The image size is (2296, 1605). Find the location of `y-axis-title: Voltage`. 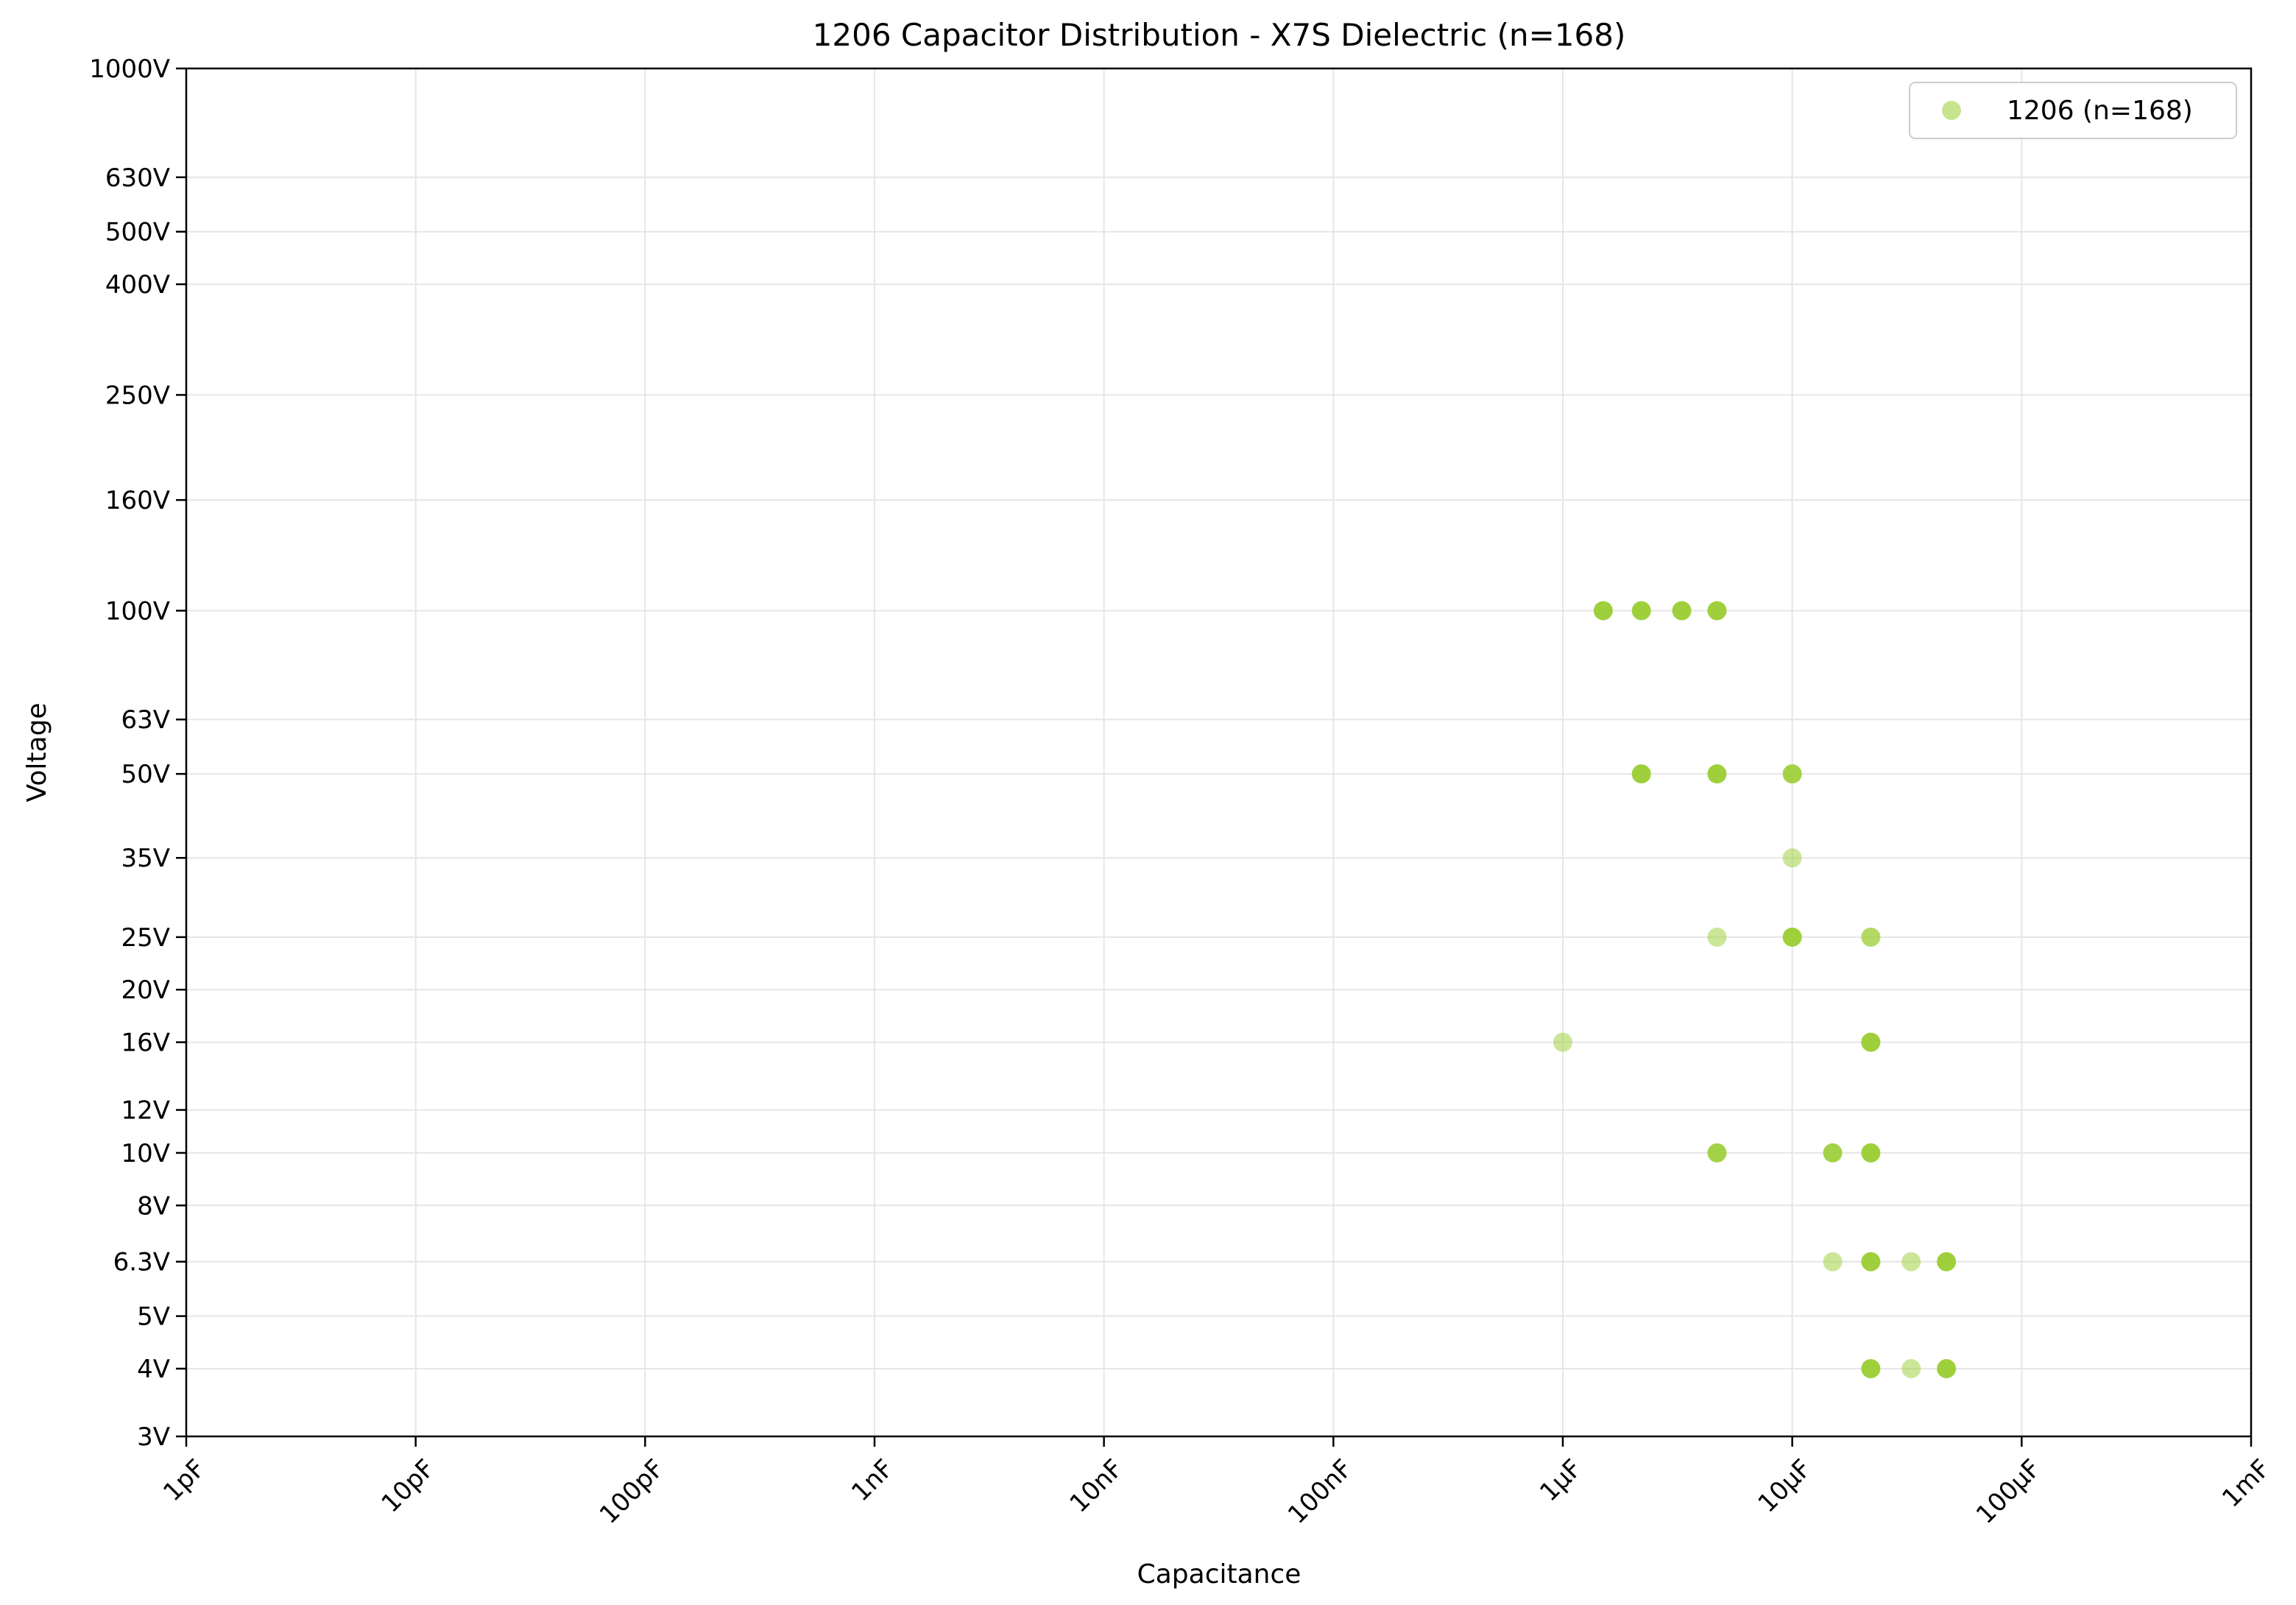

y-axis-title: Voltage is located at coordinates (37, 752).